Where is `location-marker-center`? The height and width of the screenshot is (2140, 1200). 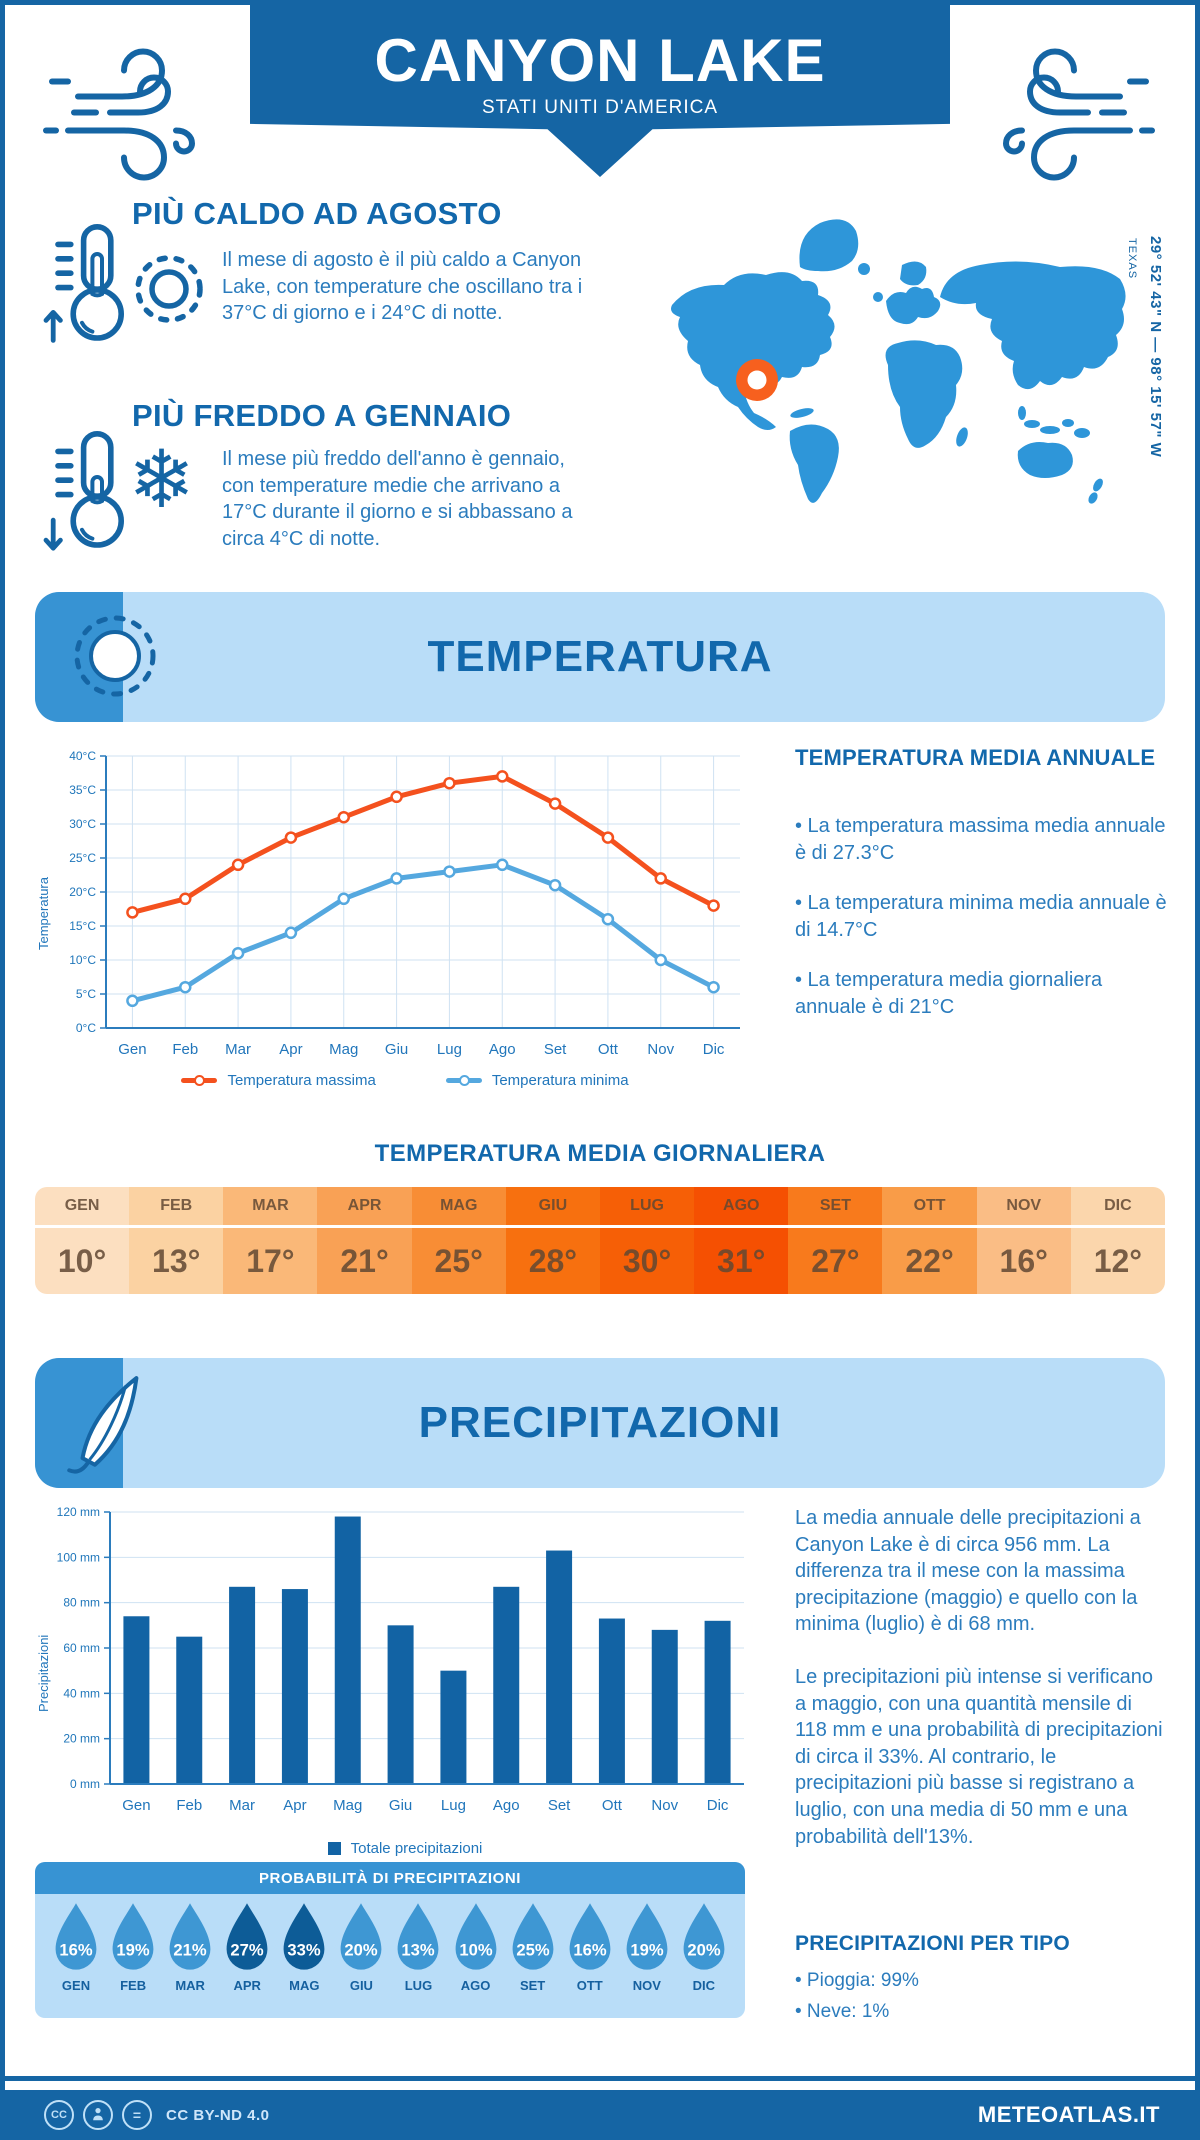
location-marker-center is located at coordinates (757, 380).